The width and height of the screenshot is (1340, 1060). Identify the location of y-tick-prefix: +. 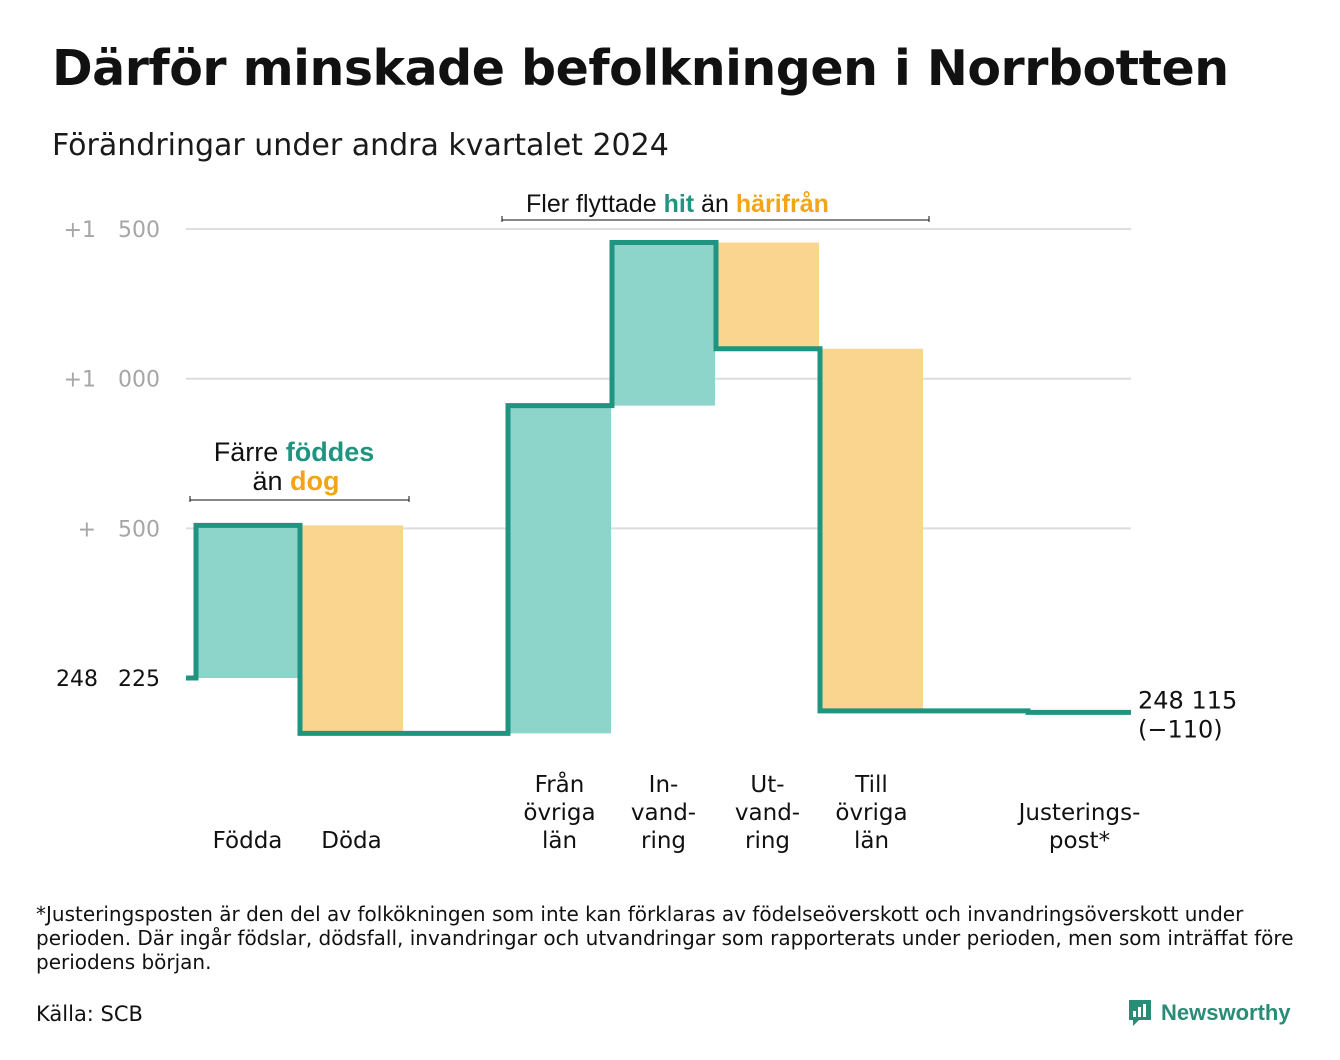
(87, 529).